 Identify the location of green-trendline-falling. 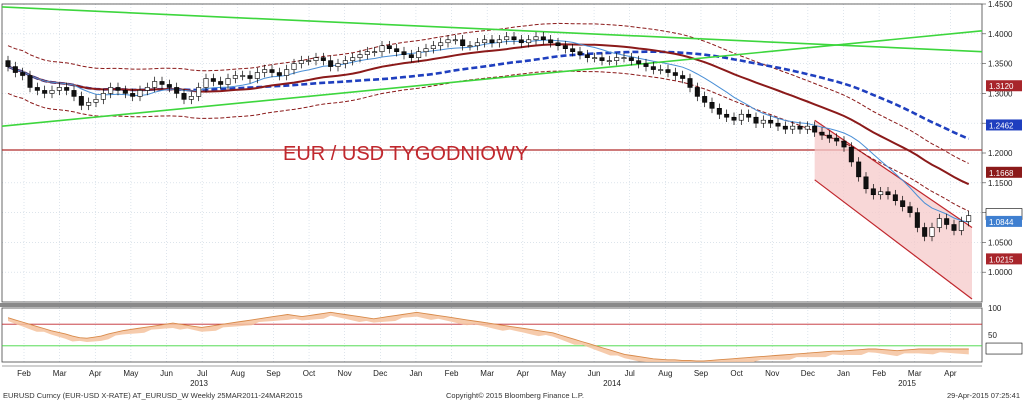
(492, 29).